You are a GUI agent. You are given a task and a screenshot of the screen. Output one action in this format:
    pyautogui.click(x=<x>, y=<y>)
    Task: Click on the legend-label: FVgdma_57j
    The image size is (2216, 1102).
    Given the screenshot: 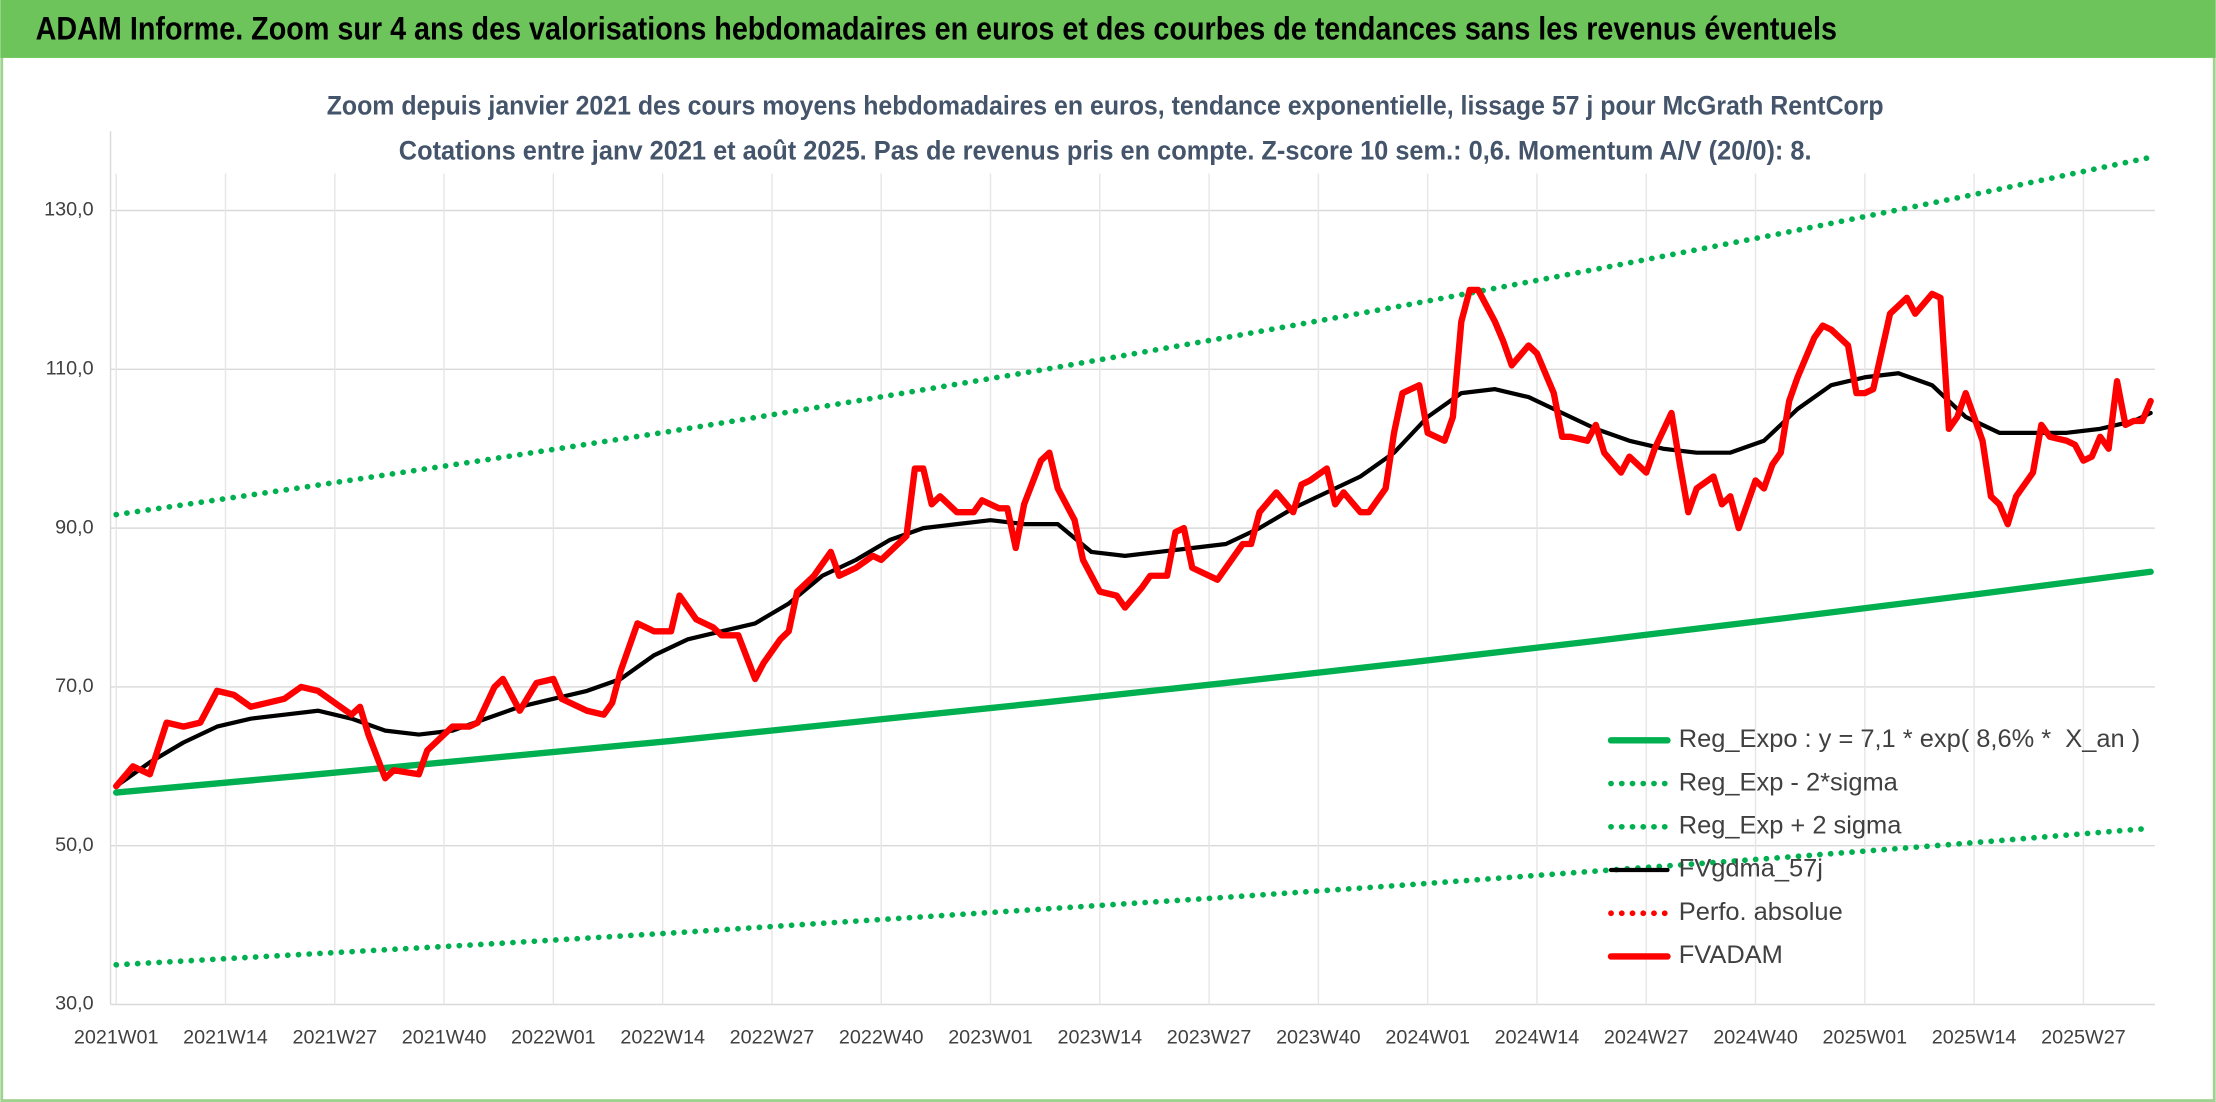 What is the action you would take?
    pyautogui.click(x=1751, y=869)
    